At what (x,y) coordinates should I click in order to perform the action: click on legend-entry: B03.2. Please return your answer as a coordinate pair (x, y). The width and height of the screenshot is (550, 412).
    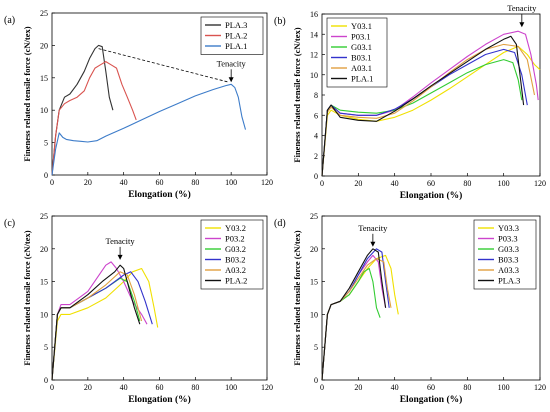
    Looking at the image, I should click on (235, 260).